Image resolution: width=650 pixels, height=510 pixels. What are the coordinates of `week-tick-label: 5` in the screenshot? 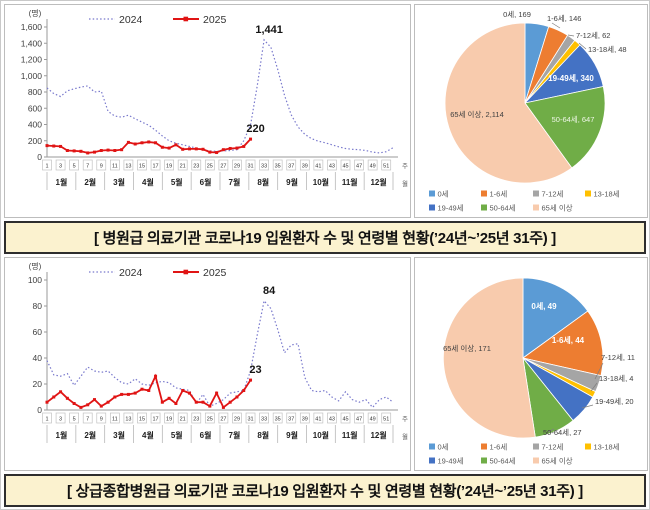 It's located at (74, 420).